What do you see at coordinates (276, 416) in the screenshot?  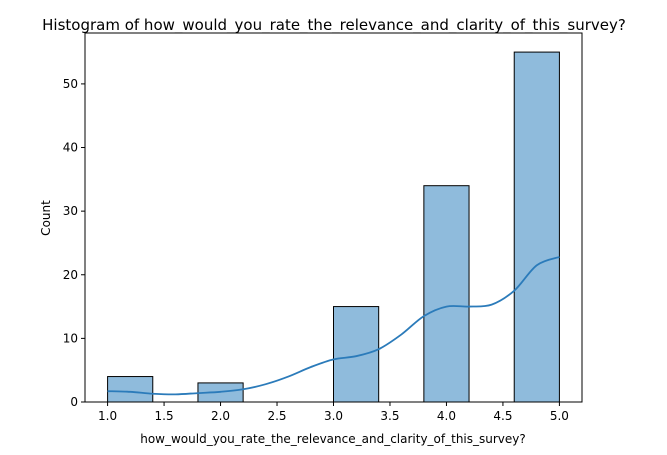 I see `x-tick-label: 2.5` at bounding box center [276, 416].